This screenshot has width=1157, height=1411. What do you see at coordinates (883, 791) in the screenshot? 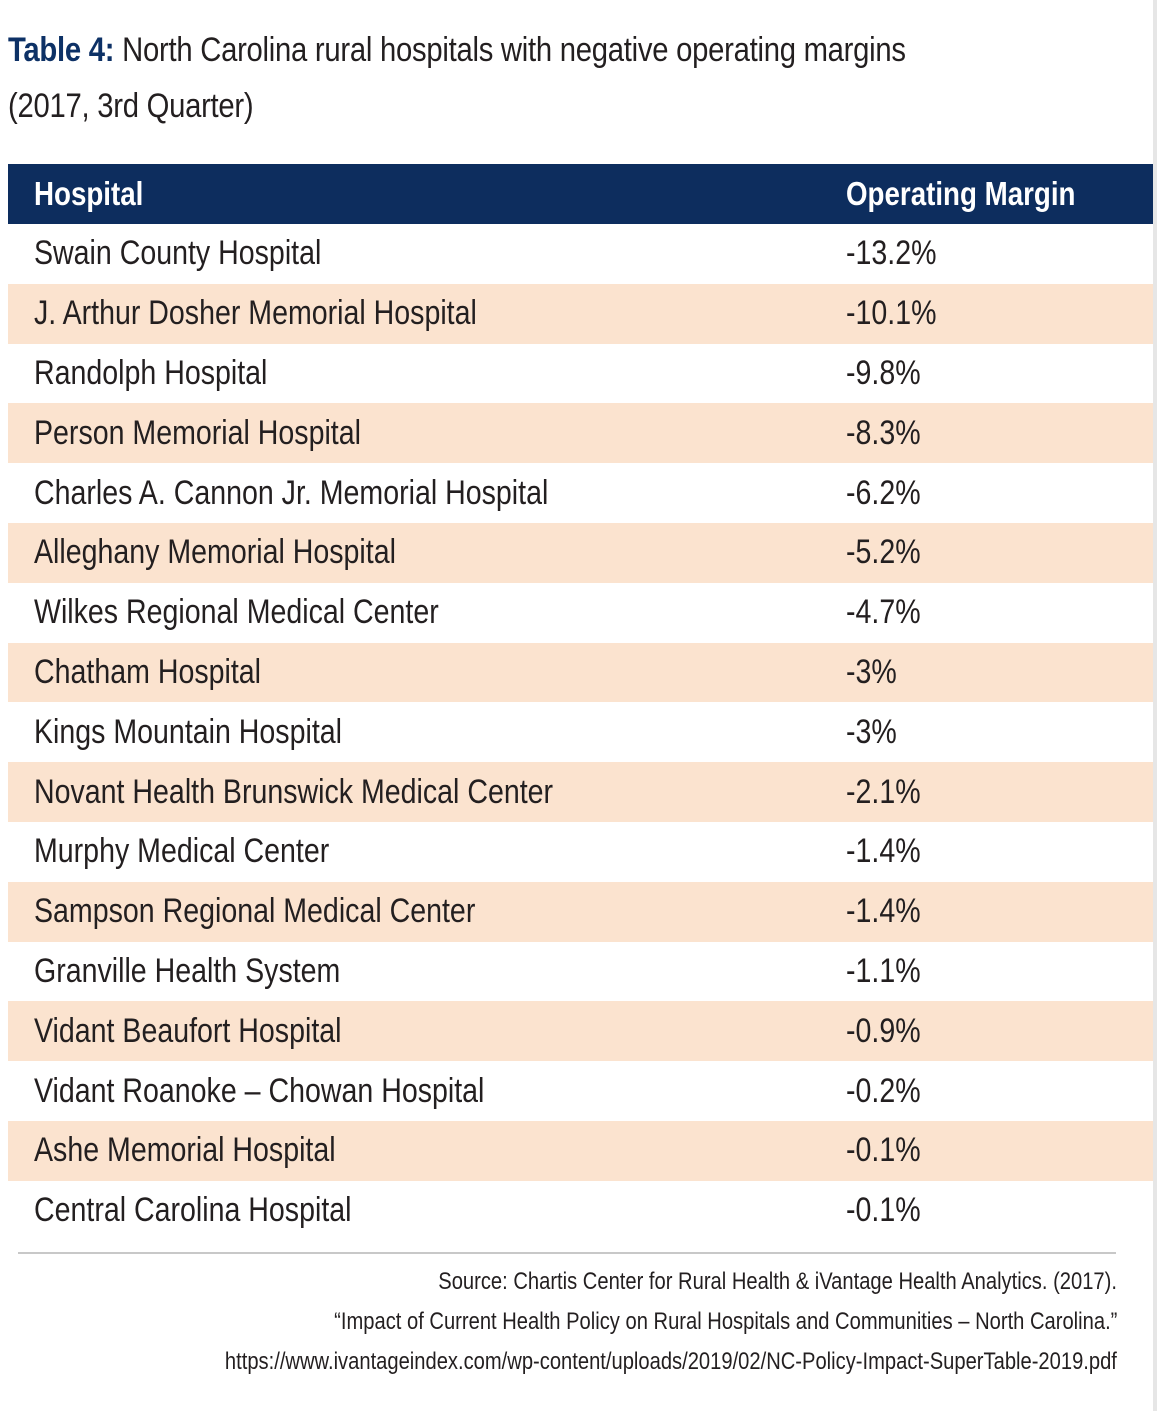
I see `operating-margin-cell: -2.1%` at bounding box center [883, 791].